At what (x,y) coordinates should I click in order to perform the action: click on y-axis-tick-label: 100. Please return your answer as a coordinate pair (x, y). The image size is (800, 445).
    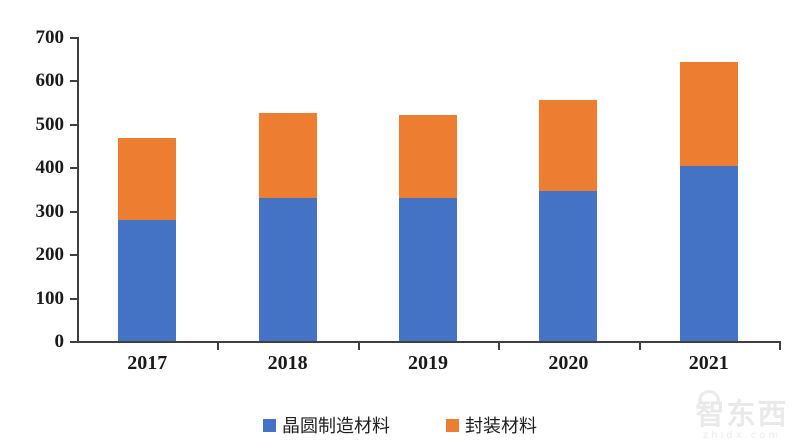
    Looking at the image, I should click on (50, 298).